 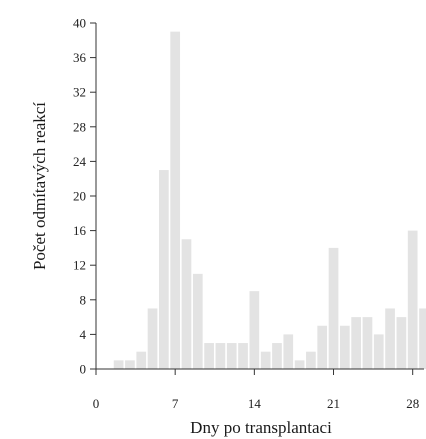 What do you see at coordinates (79, 196) in the screenshot?
I see `y-tick-label: 20` at bounding box center [79, 196].